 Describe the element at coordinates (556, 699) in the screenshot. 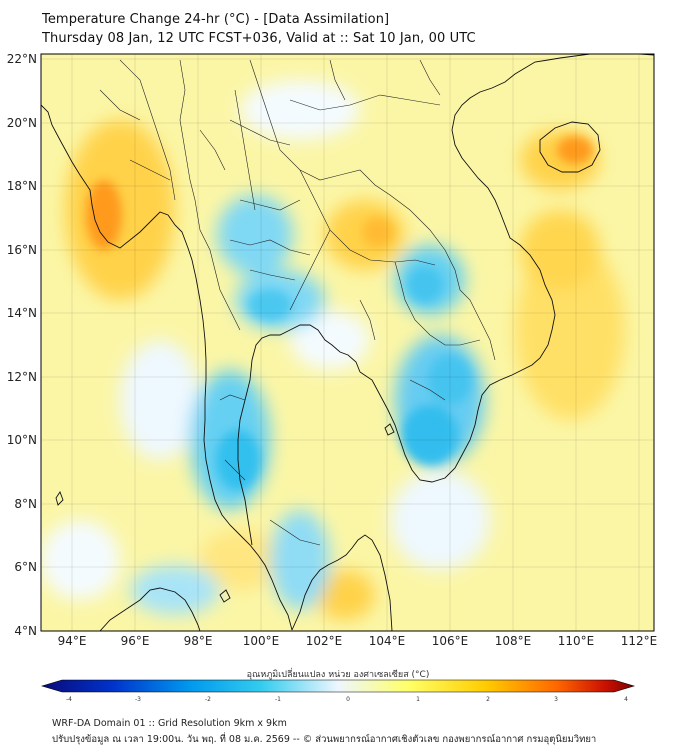

I see `colorbar-tick: 3` at that location.